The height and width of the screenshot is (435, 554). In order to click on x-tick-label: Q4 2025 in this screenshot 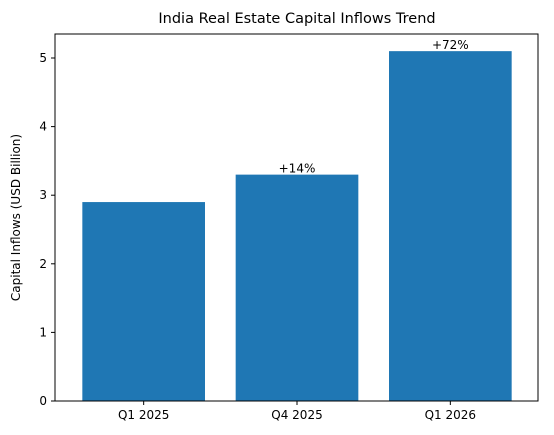, I will do `click(296, 415)`.